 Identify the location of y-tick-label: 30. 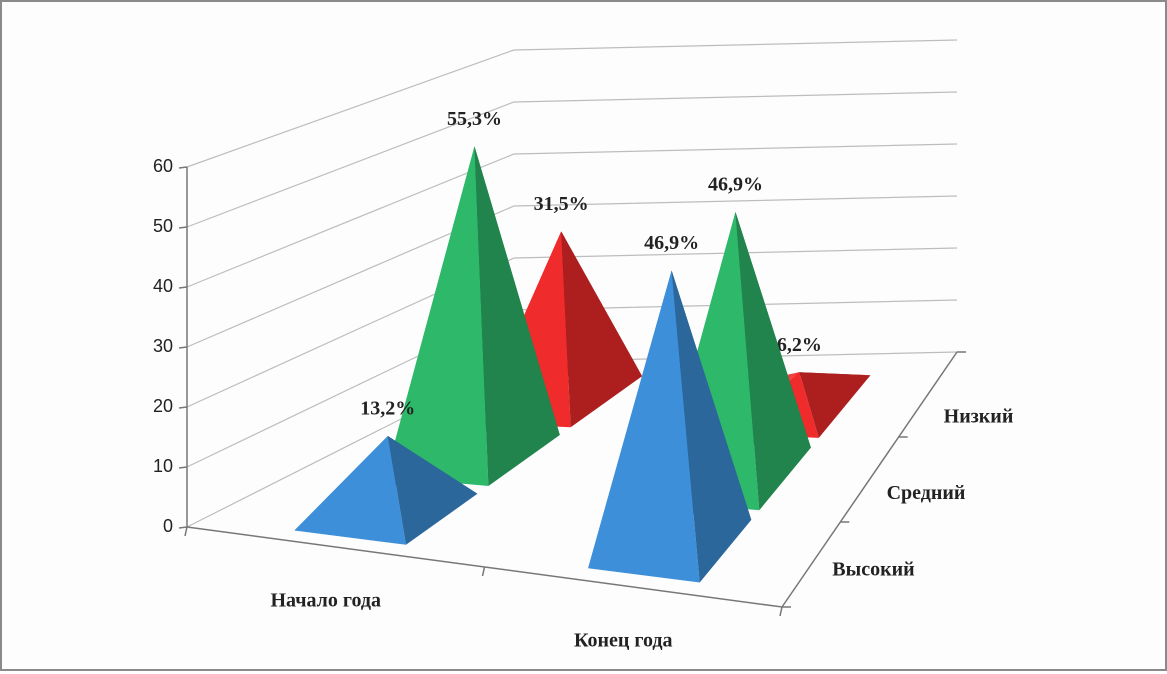
(163, 346).